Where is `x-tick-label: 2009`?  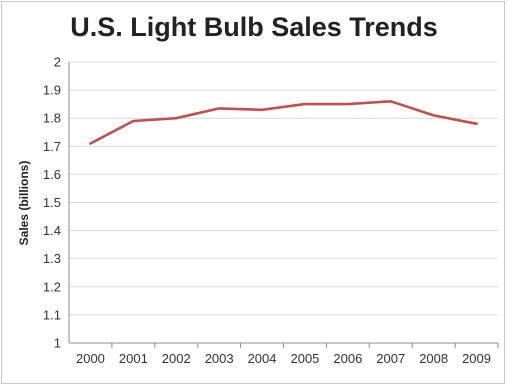 x-tick-label: 2009 is located at coordinates (476, 358).